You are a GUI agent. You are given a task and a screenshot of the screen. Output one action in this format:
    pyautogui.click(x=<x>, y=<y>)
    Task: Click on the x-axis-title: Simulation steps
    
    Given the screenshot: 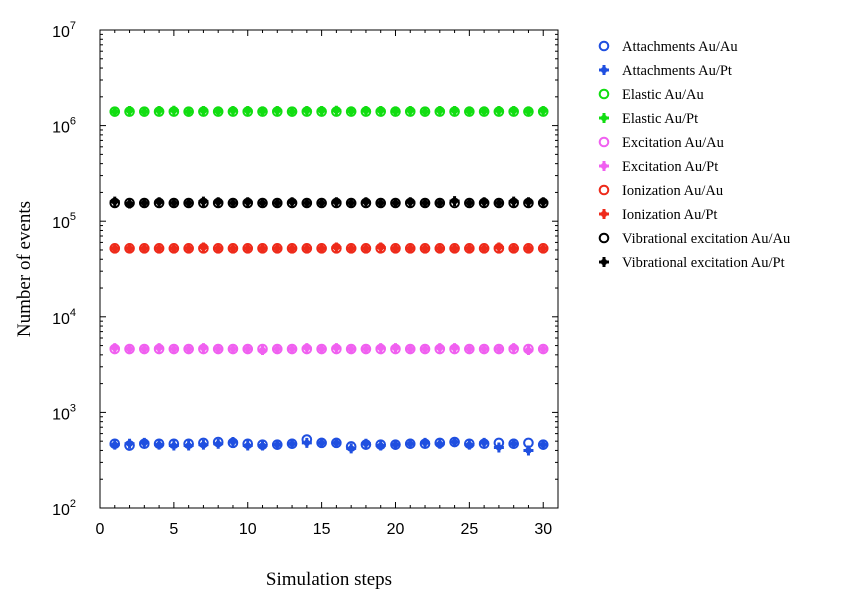 What is the action you would take?
    pyautogui.click(x=329, y=579)
    